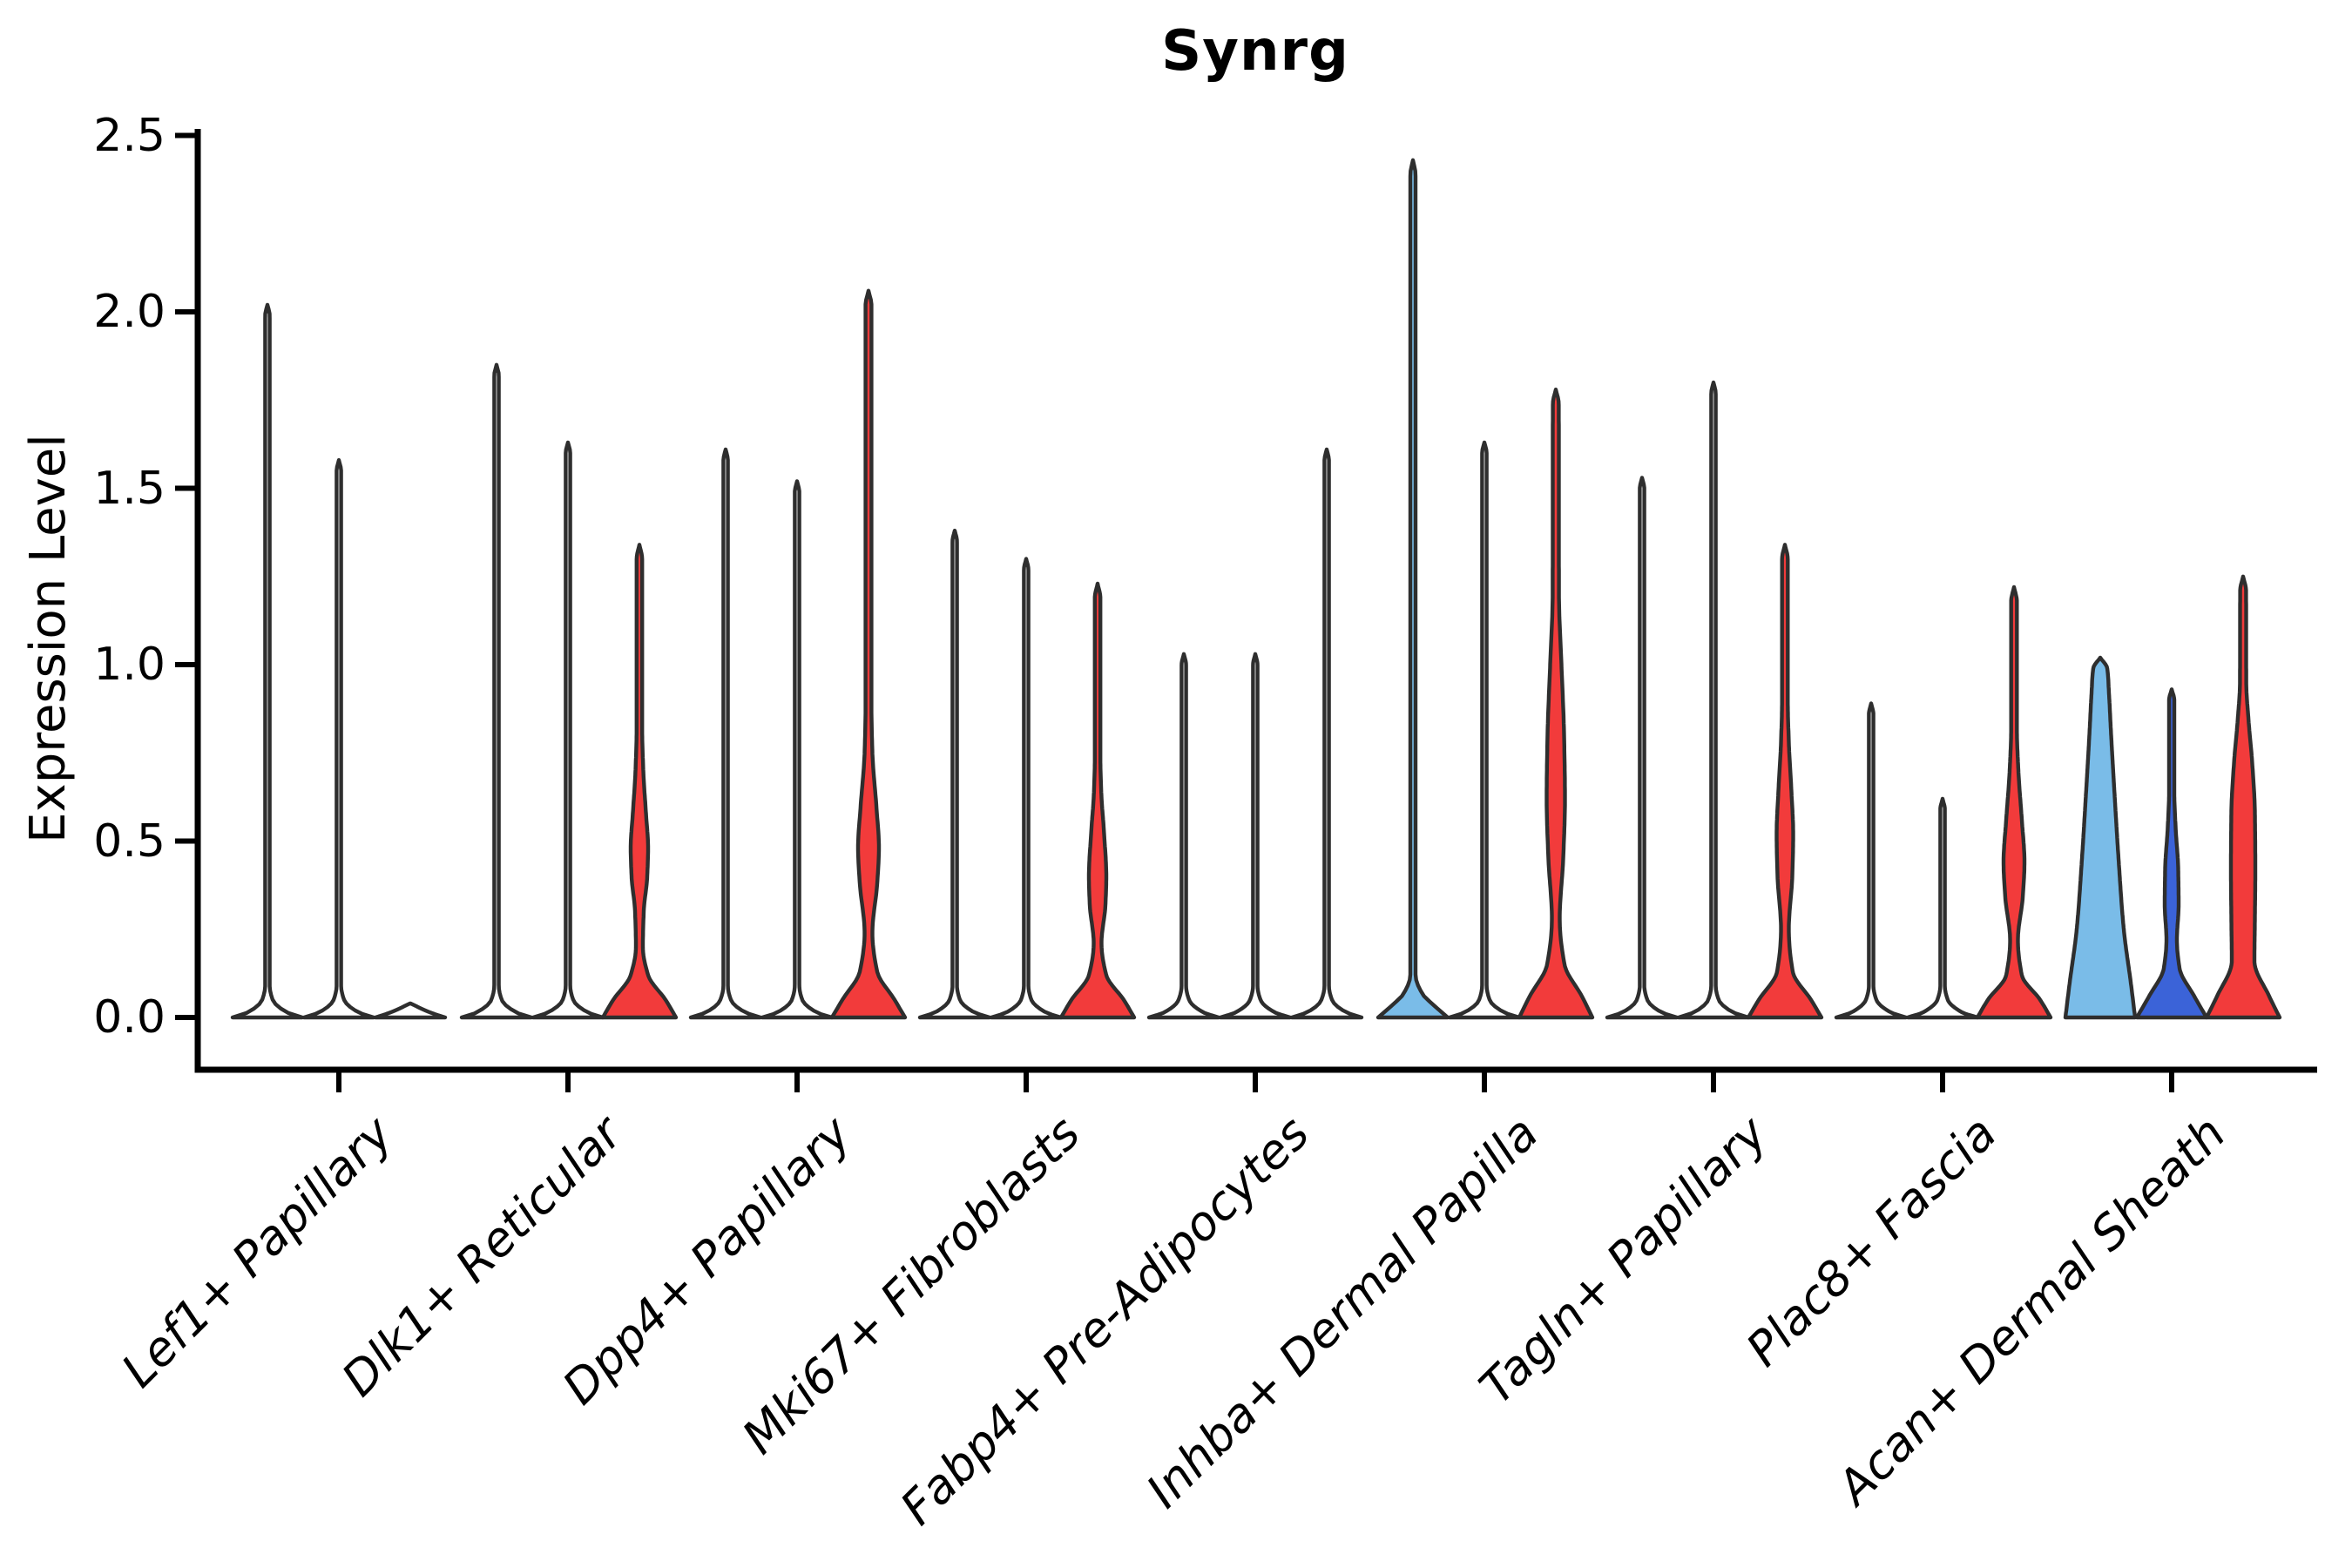  I want to click on y-tick-label-2.5: 2.5, so click(129, 135).